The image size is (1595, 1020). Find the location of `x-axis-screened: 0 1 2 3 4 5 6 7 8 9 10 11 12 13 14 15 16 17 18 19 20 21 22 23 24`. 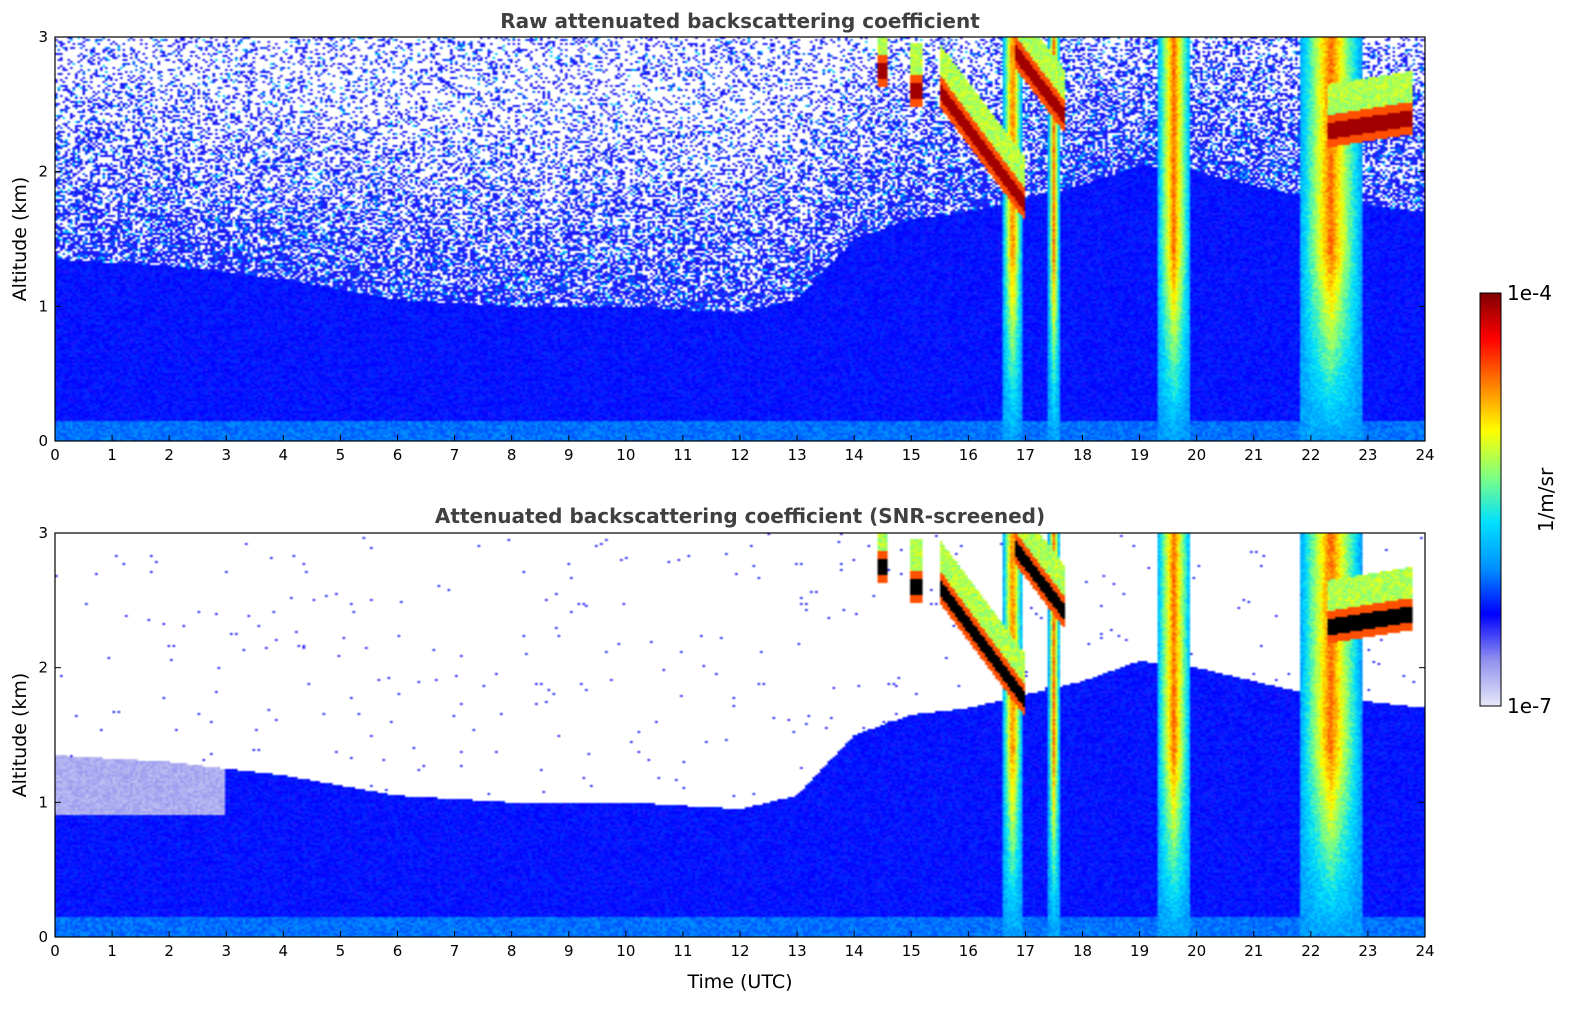

x-axis-screened: 0 1 2 3 4 5 6 7 8 9 10 11 12 13 14 15 16 17 18 19 20 21 22 23 24 is located at coordinates (742, 945).